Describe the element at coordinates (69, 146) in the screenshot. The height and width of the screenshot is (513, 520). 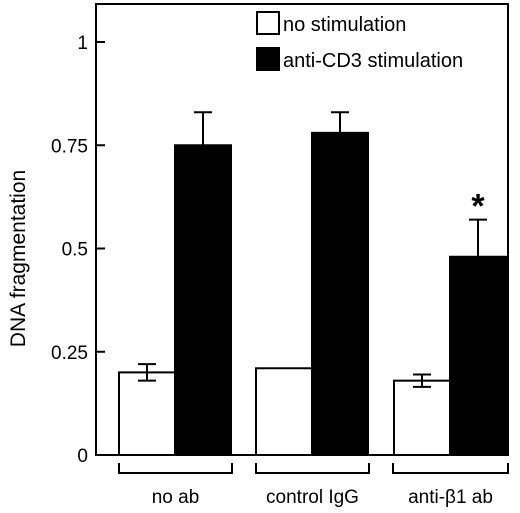
I see `y-tick-label: 0.75` at that location.